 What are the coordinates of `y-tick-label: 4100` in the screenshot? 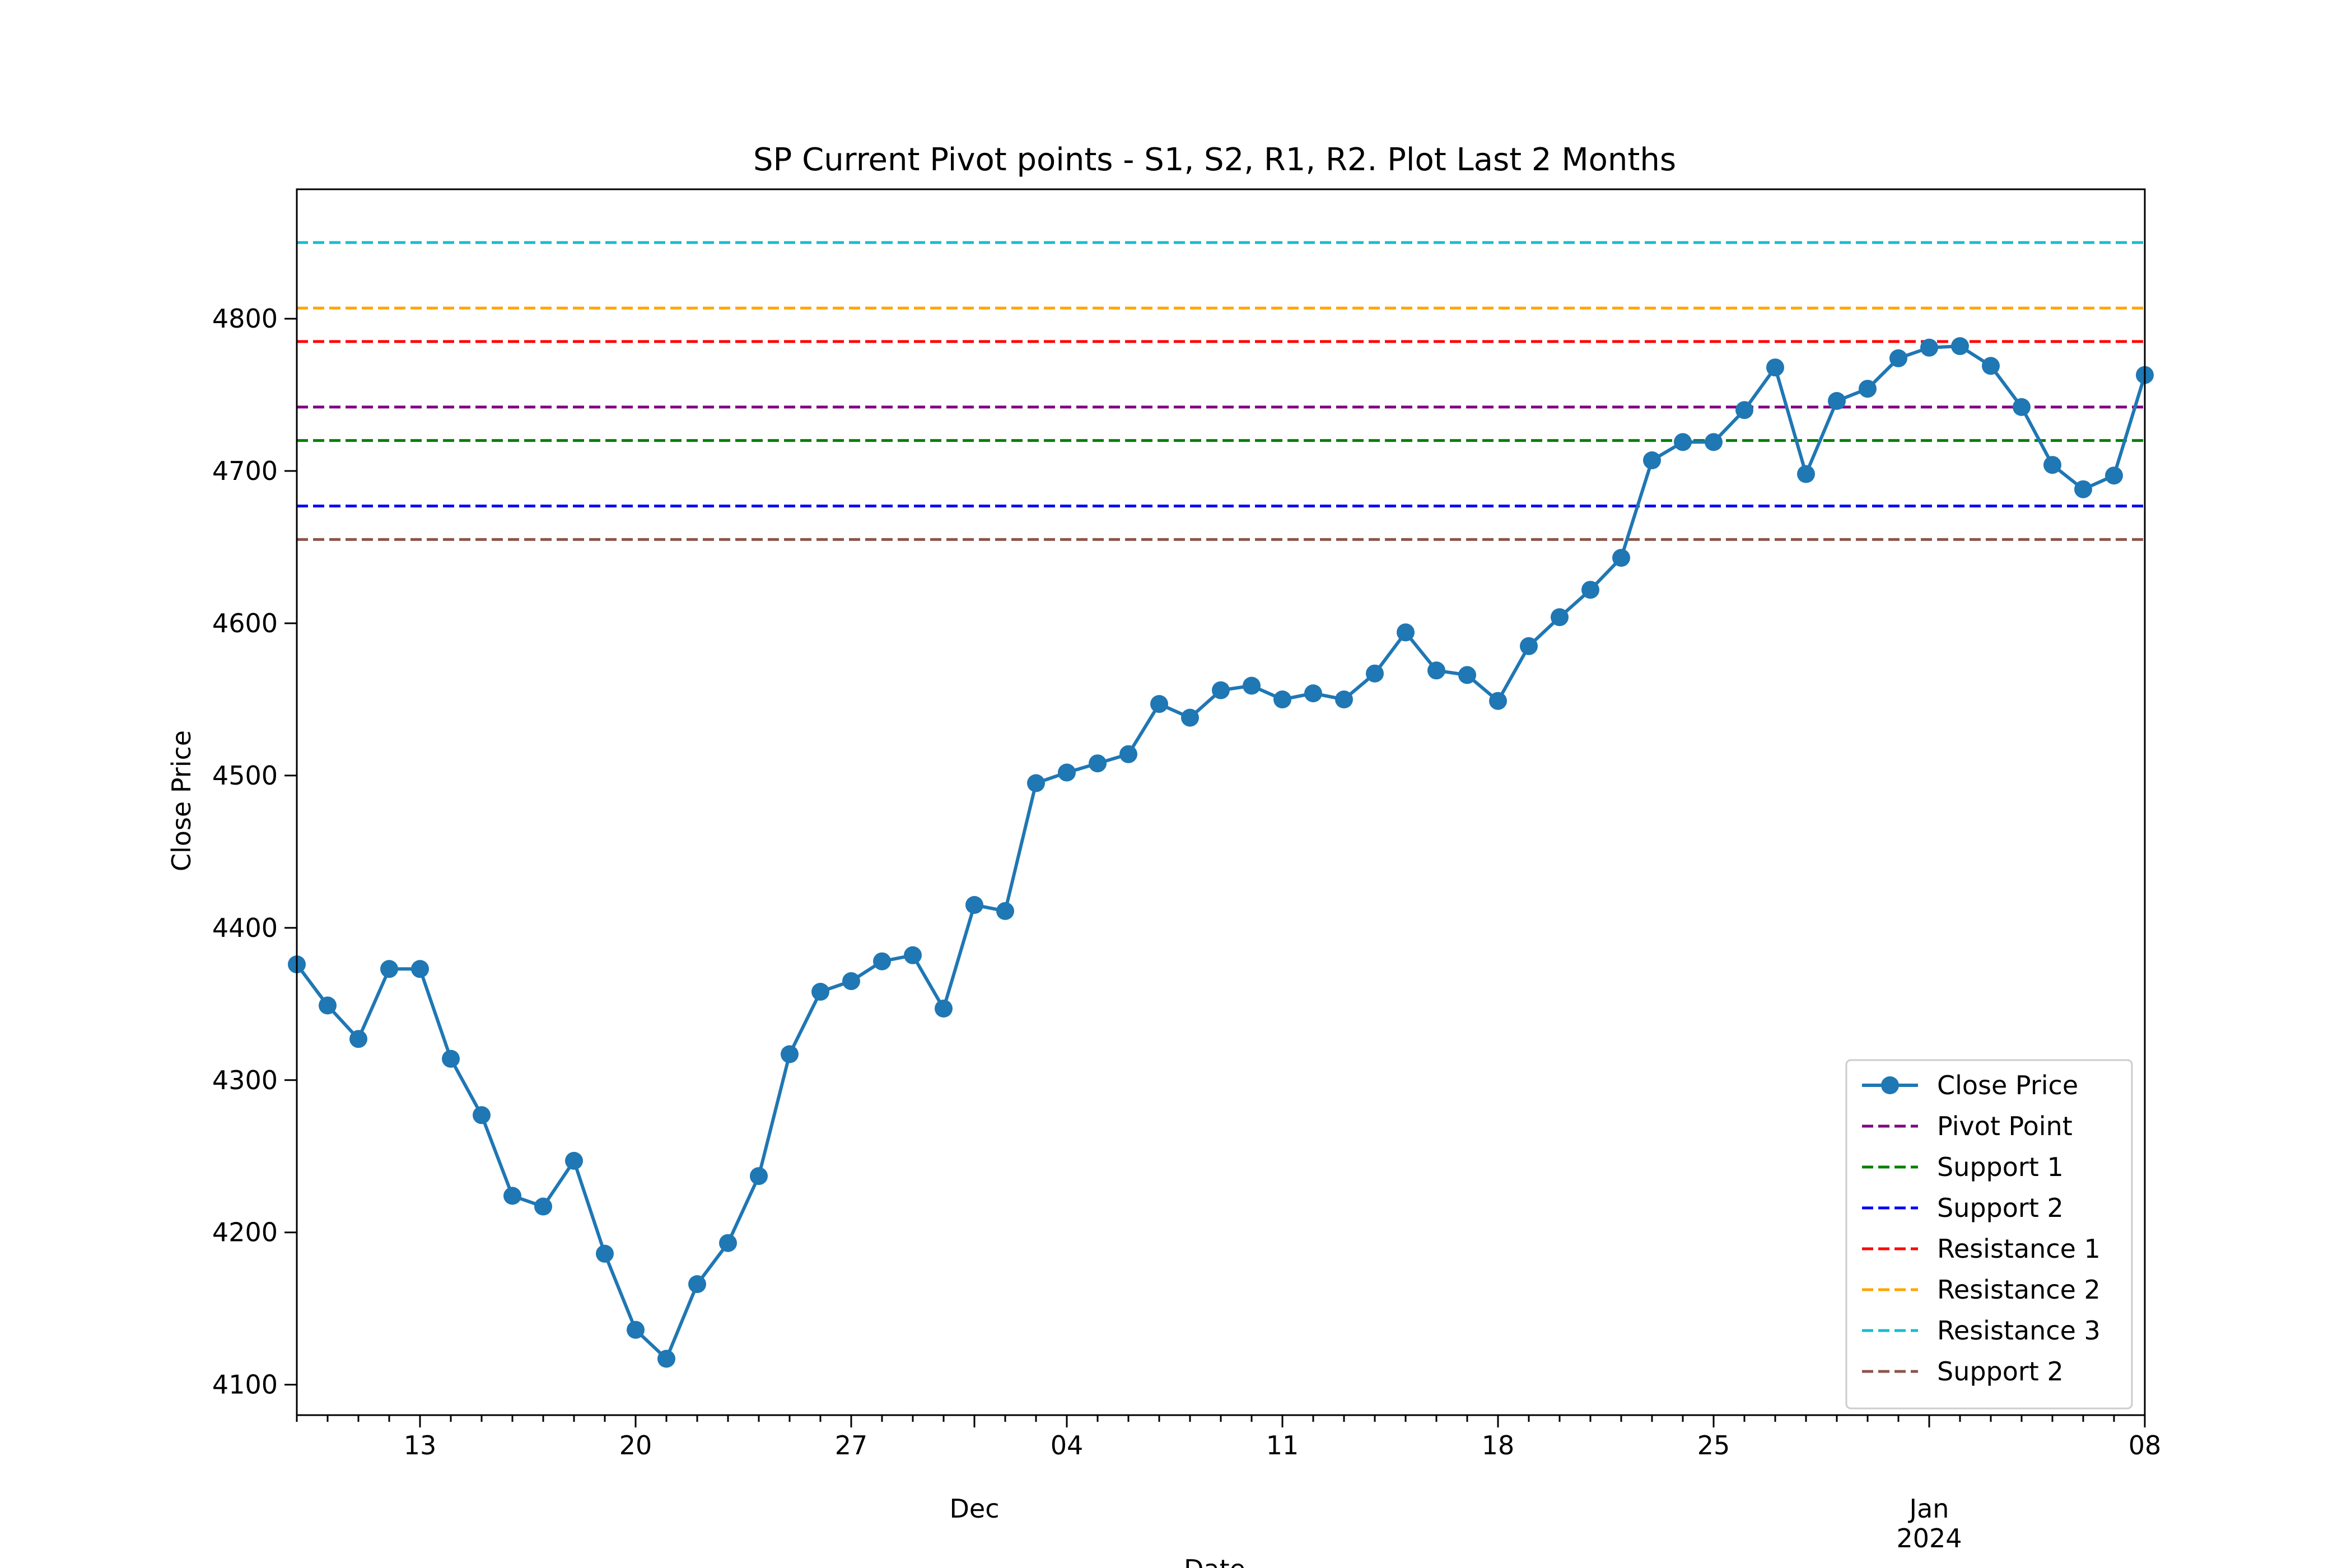 It's located at (245, 1385).